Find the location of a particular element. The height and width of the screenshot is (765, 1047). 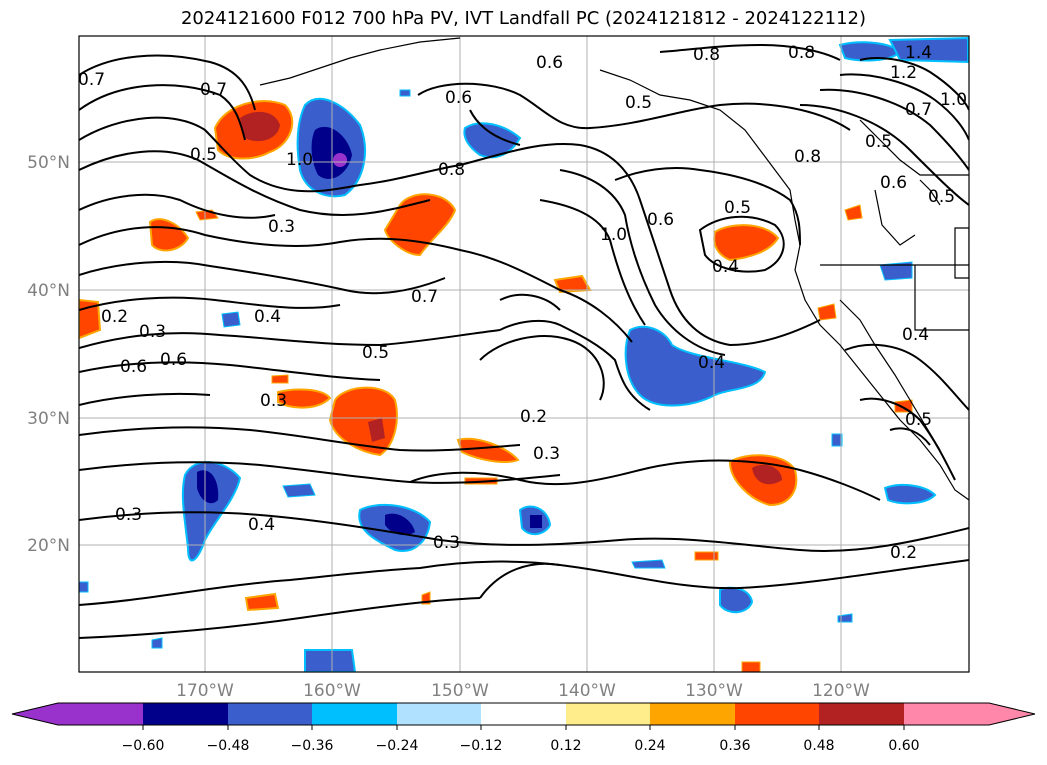

lat-label-30n: 30°N is located at coordinates (48, 419).